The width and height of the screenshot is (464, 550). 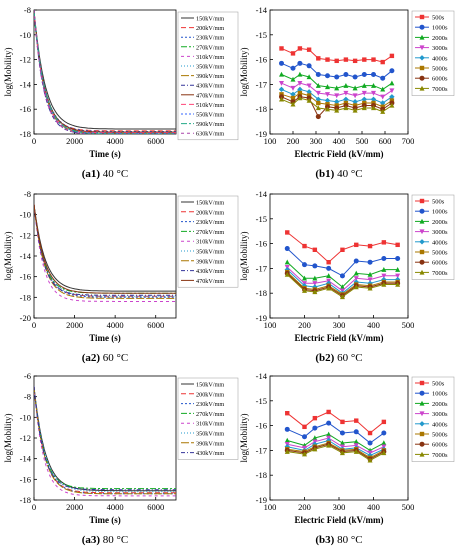 I want to click on x-tick-label: 200, so click(x=304, y=325).